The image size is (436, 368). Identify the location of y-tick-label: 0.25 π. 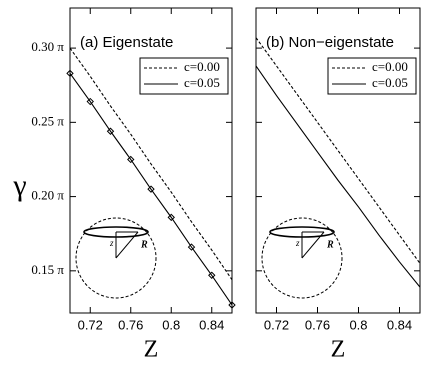
(47, 120).